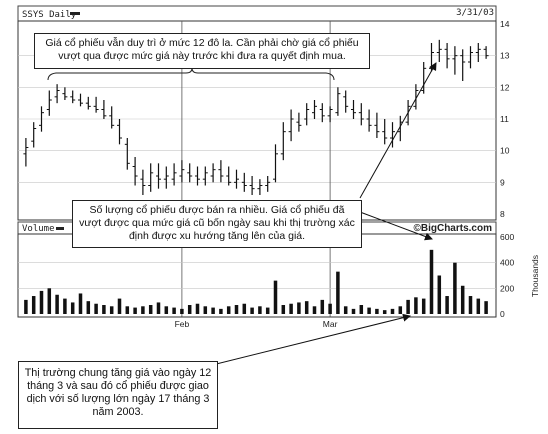 The image size is (548, 434). Describe the element at coordinates (505, 87) in the screenshot. I see `price-tick-label: 12` at that location.